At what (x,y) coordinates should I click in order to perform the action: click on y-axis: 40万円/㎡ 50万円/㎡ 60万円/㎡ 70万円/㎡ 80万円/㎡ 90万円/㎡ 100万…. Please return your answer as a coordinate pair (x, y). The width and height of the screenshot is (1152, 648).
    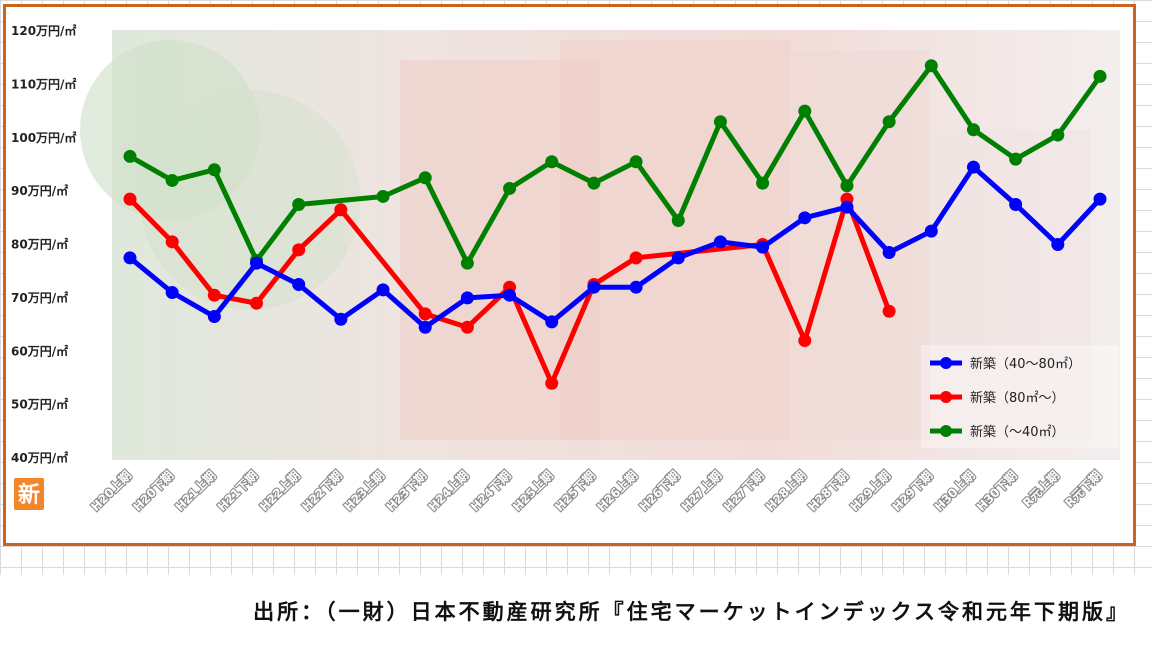
    Looking at the image, I should click on (43, 244).